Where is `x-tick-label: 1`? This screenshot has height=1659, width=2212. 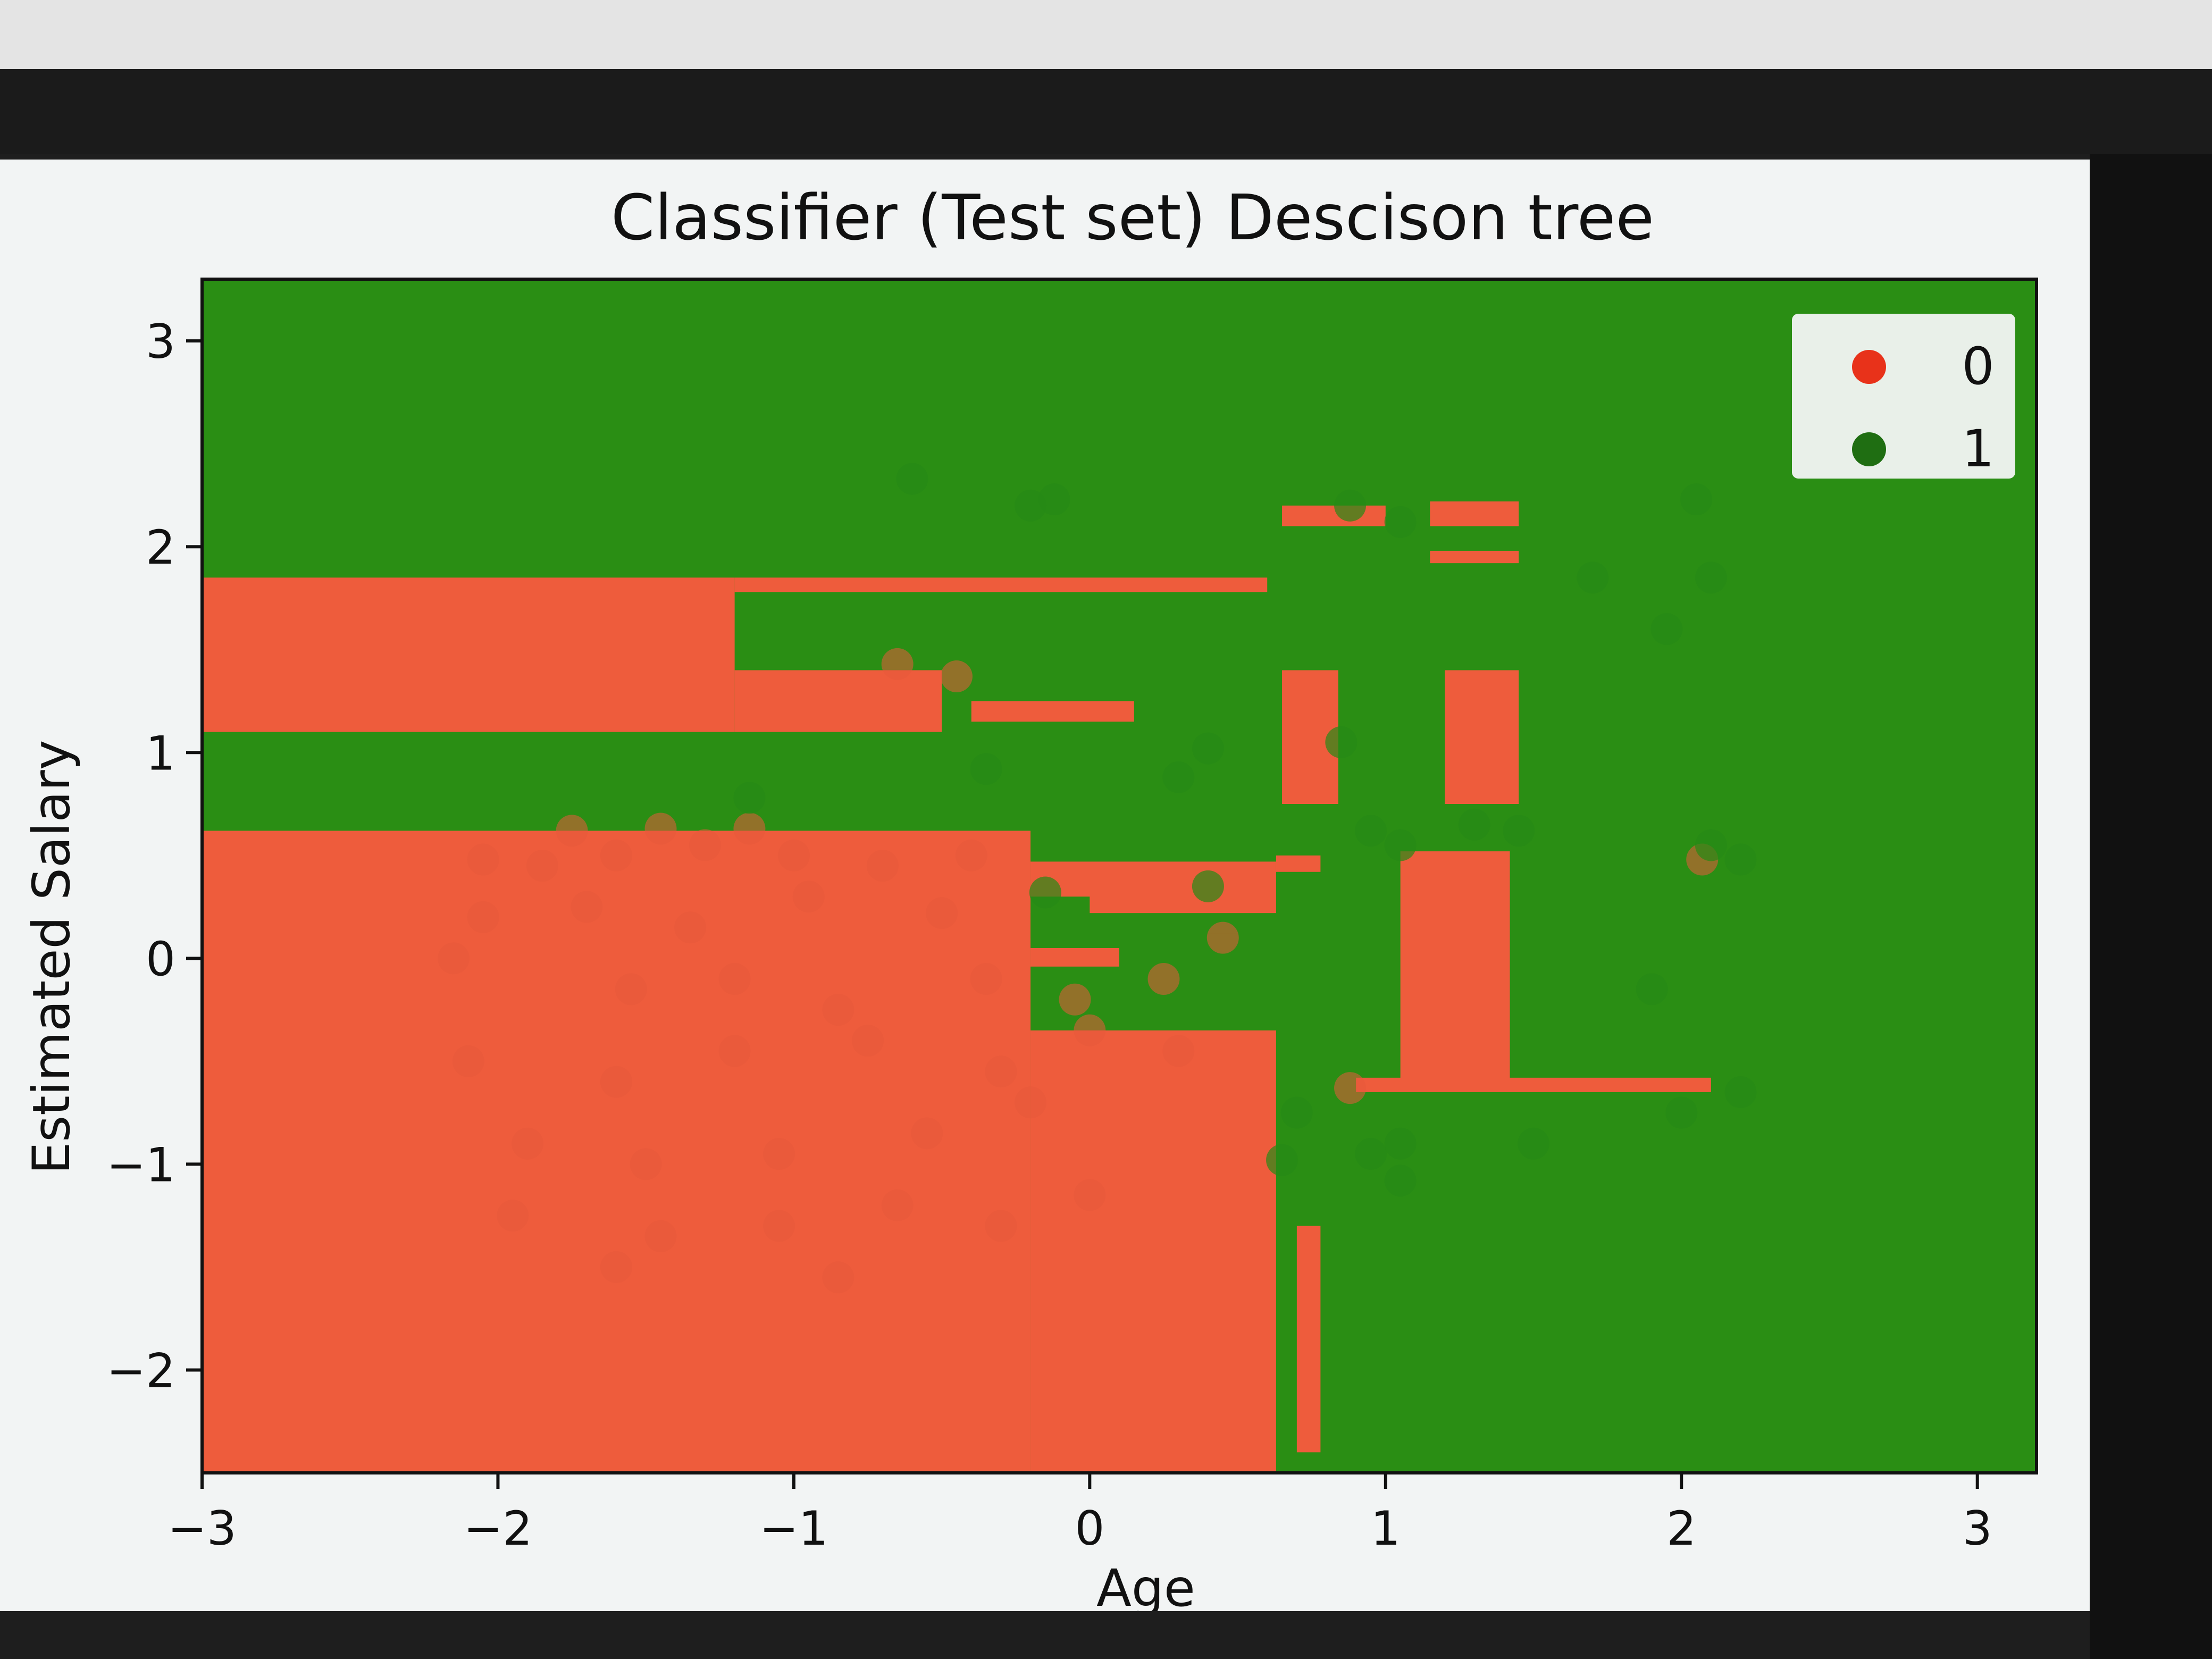
x-tick-label: 1 is located at coordinates (1386, 1528).